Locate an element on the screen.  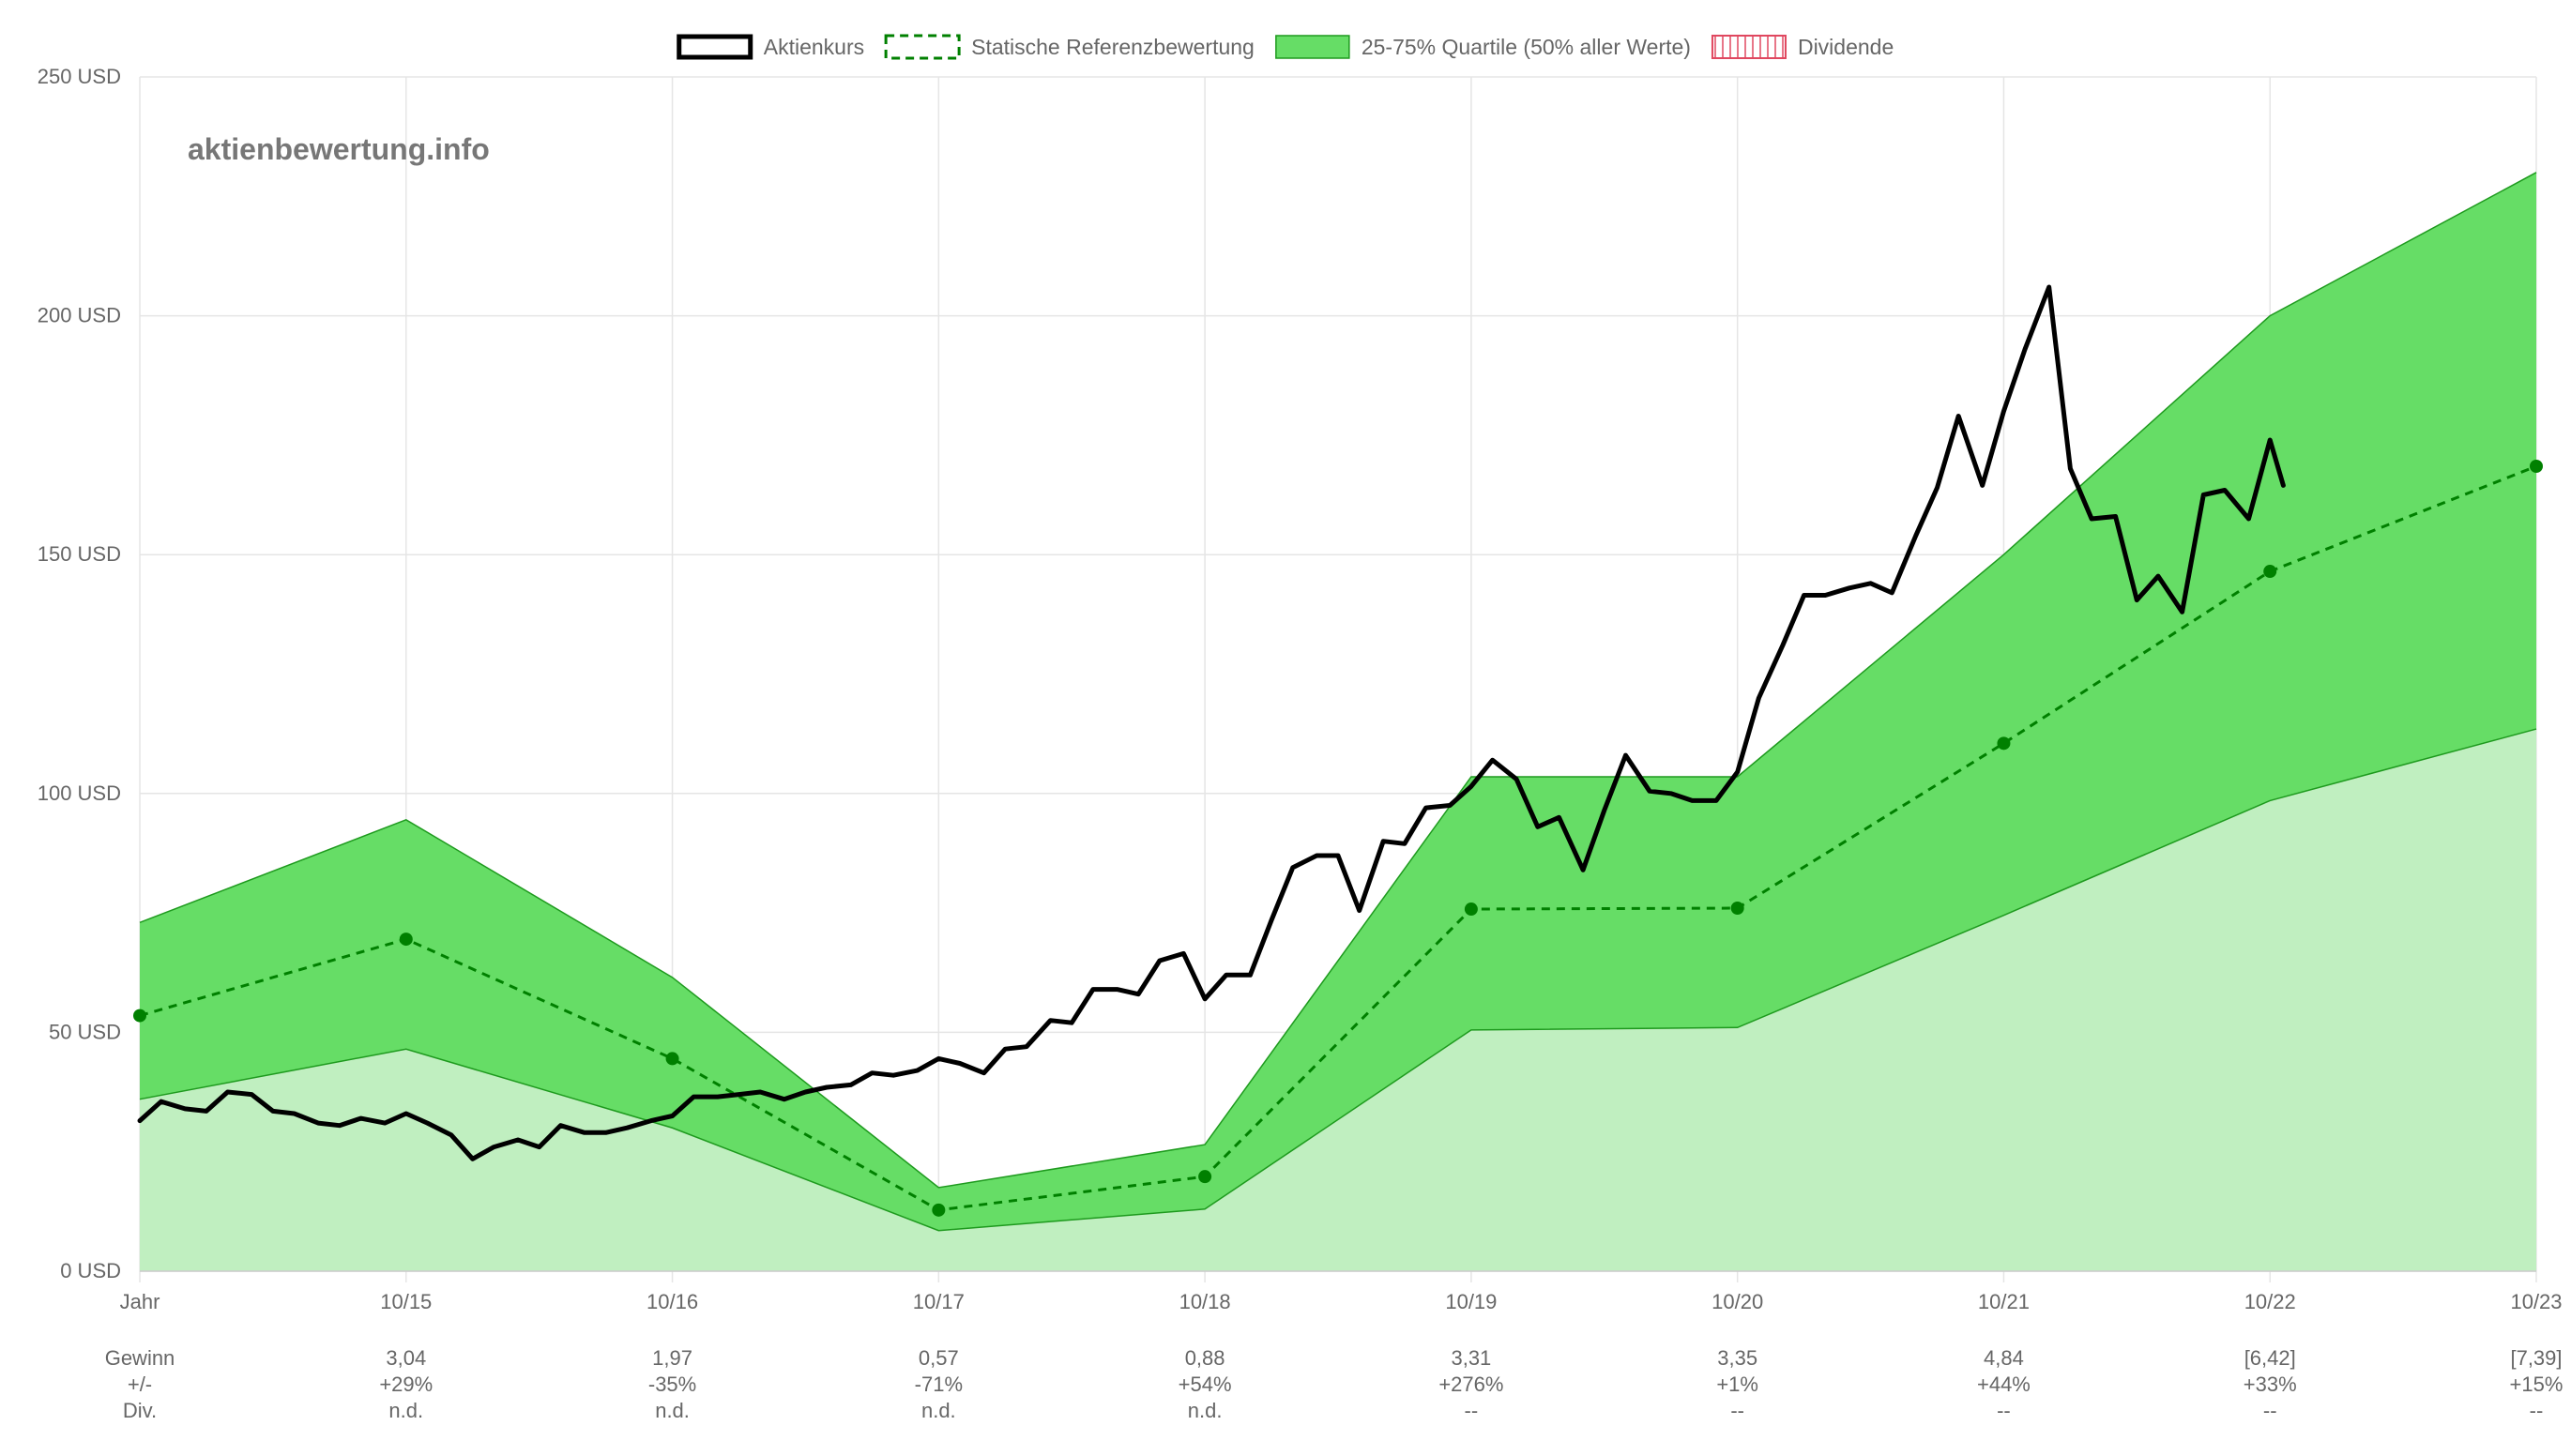
y-tick-label: 100 USD is located at coordinates (79, 793).